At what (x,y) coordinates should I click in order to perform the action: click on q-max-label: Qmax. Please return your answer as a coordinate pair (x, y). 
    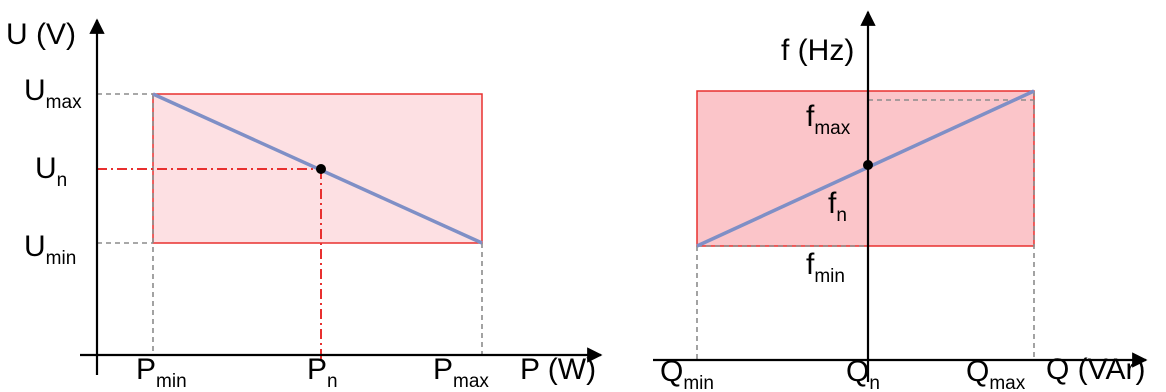
    Looking at the image, I should click on (996, 373).